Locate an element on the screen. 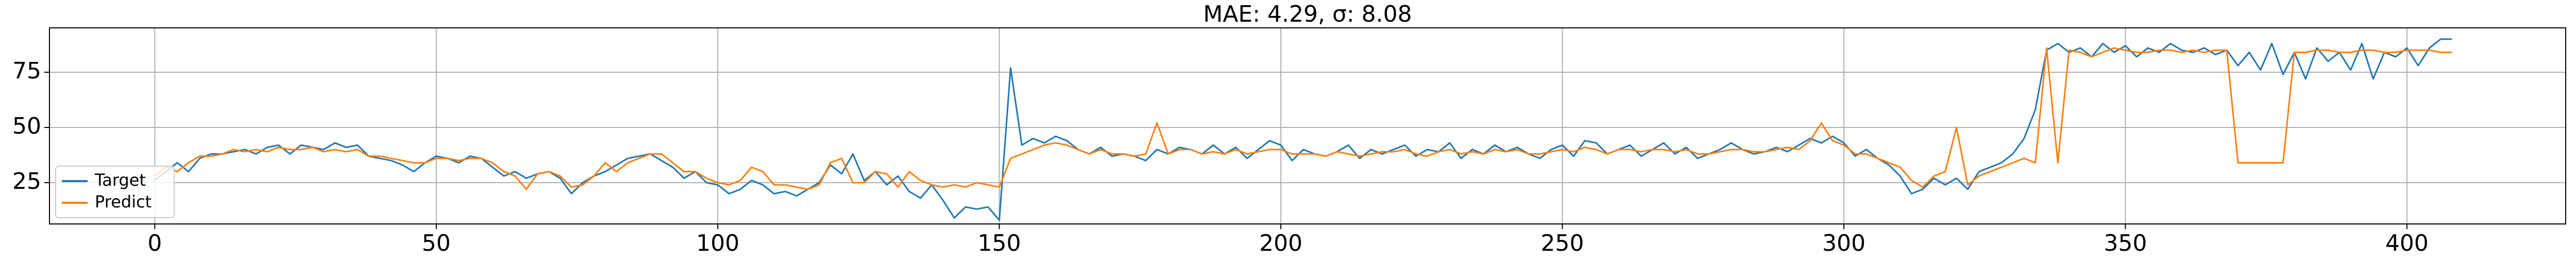  legend-box is located at coordinates (115, 192).